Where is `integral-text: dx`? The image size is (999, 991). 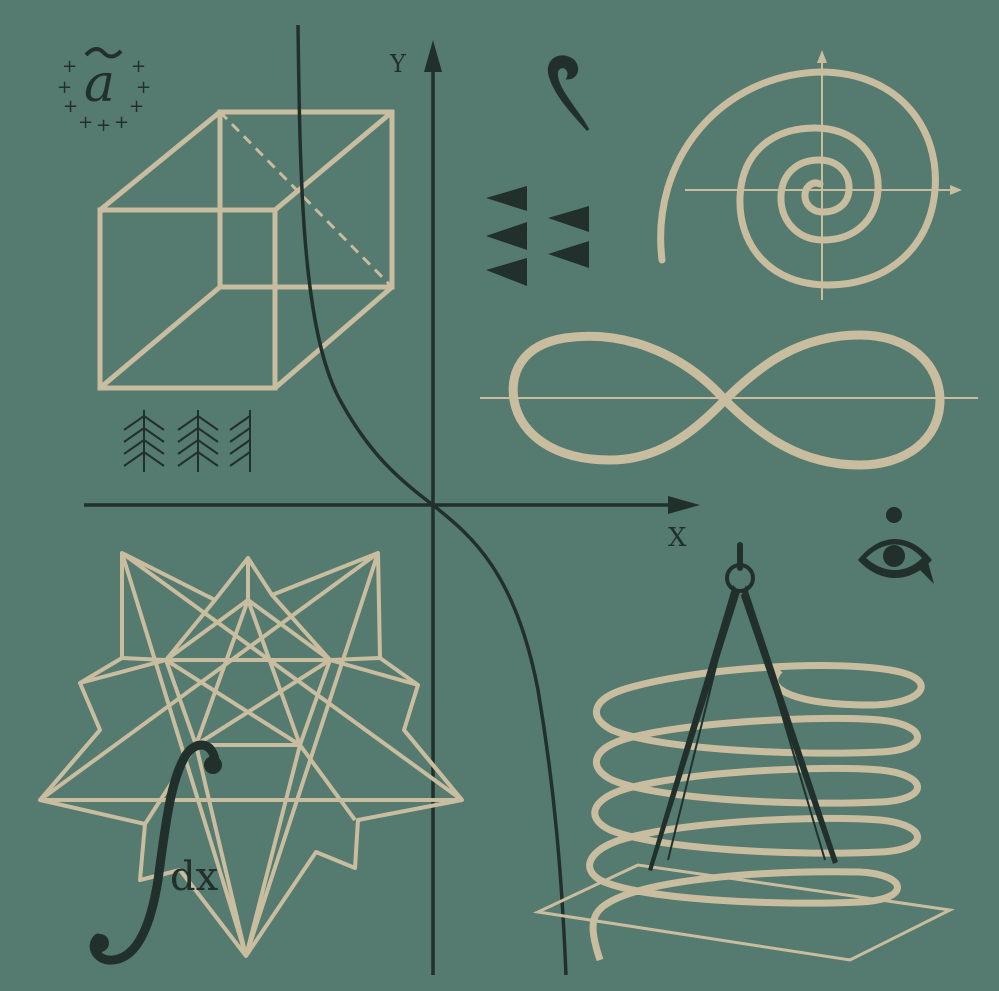
integral-text: dx is located at coordinates (194, 877).